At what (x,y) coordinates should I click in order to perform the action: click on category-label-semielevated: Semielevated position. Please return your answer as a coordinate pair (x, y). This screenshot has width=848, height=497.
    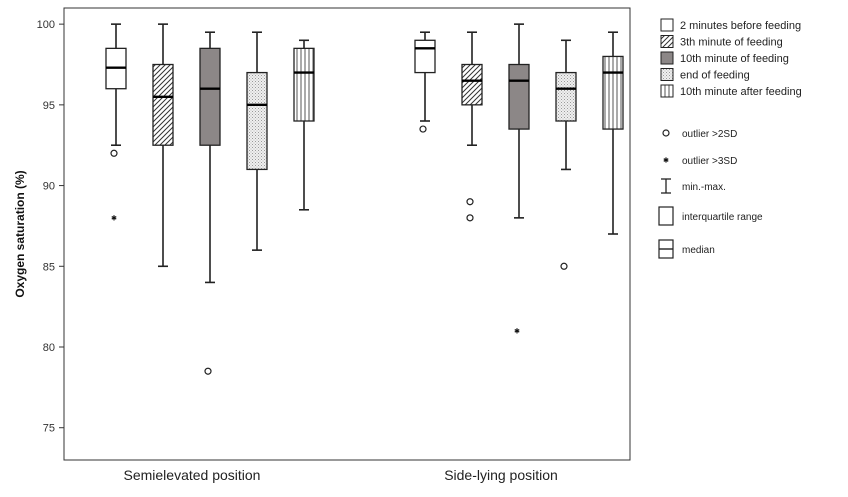
    Looking at the image, I should click on (192, 475).